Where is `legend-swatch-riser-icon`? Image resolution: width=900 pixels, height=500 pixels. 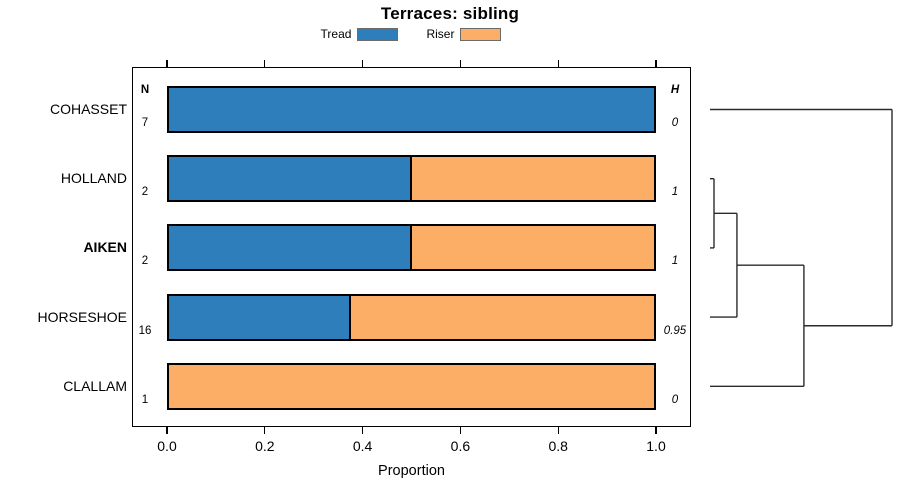 legend-swatch-riser-icon is located at coordinates (481, 34).